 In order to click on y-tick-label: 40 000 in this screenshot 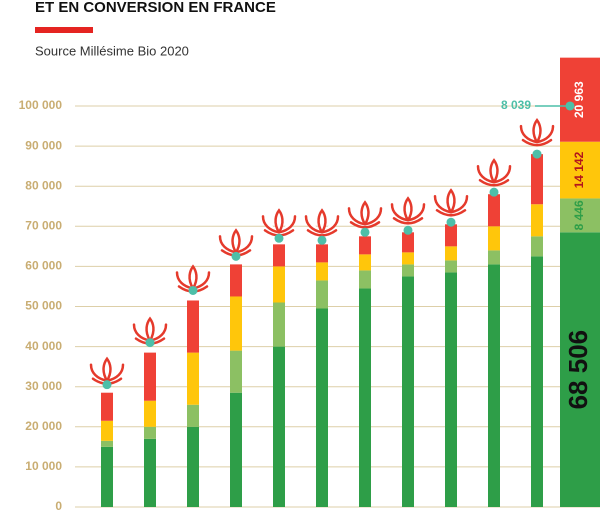, I will do `click(43, 346)`.